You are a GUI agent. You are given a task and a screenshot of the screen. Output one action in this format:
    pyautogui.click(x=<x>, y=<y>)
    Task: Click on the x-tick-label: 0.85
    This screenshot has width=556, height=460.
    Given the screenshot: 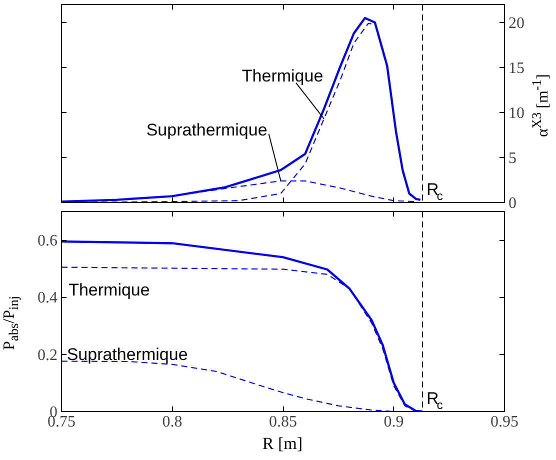 What is the action you would take?
    pyautogui.click(x=283, y=422)
    